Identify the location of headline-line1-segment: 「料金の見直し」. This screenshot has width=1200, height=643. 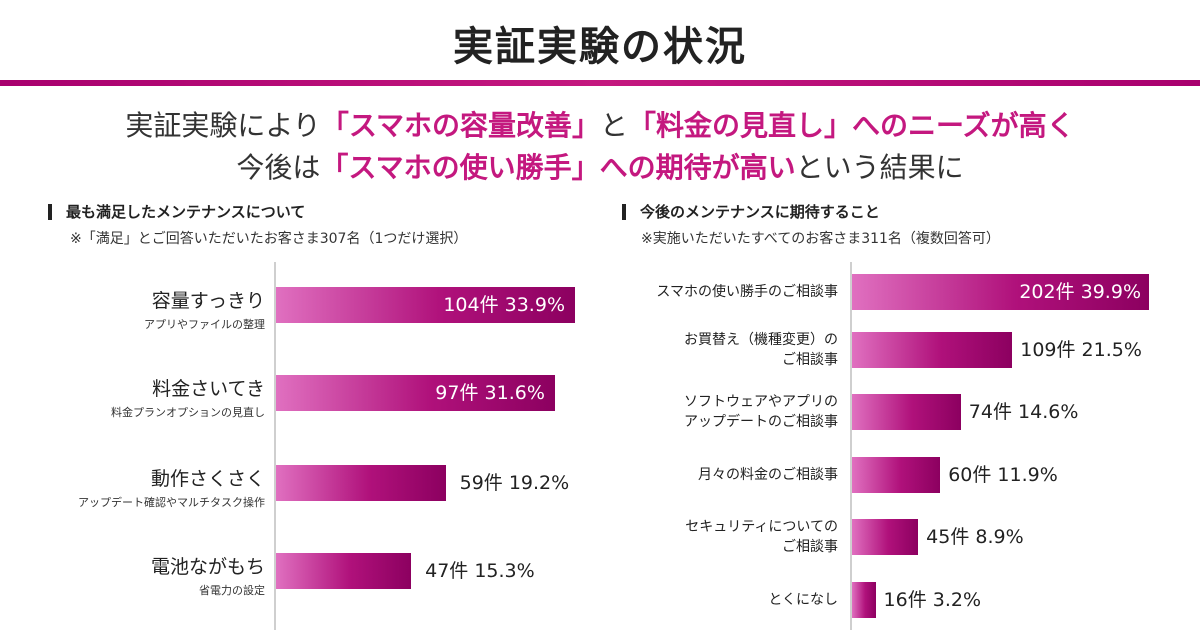
(740, 125).